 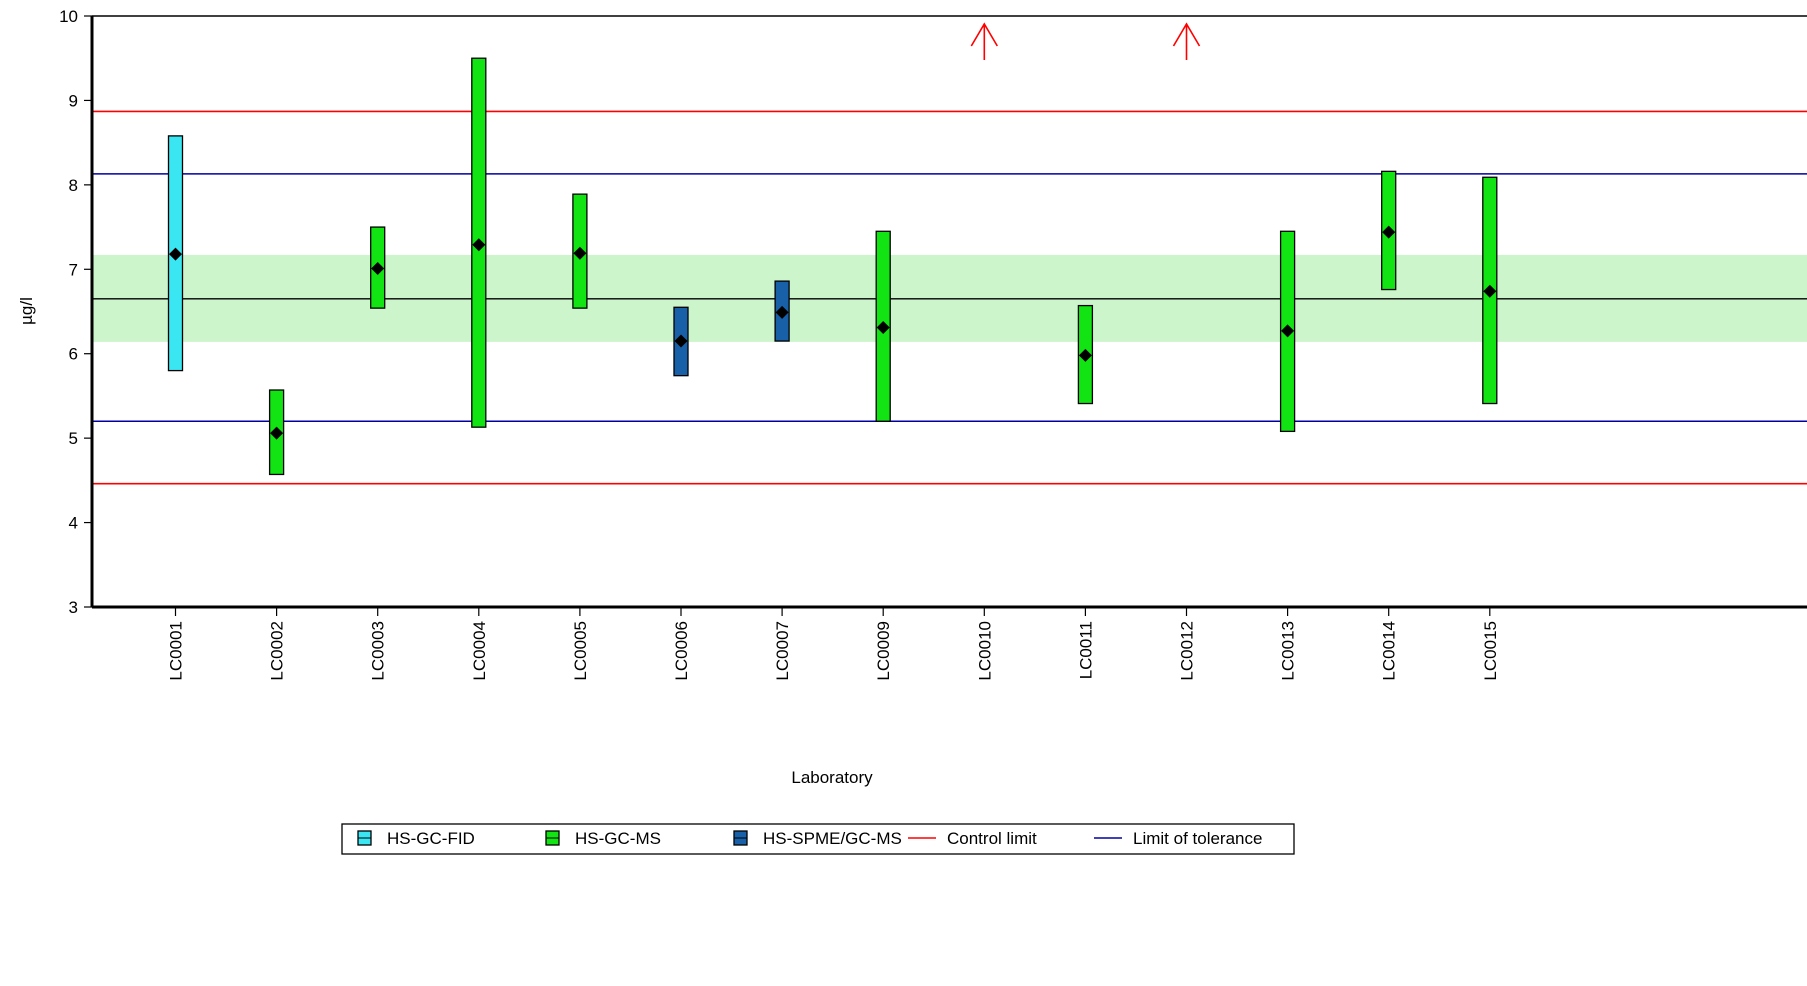 What do you see at coordinates (378, 268) in the screenshot?
I see `mean-marker-lc0003` at bounding box center [378, 268].